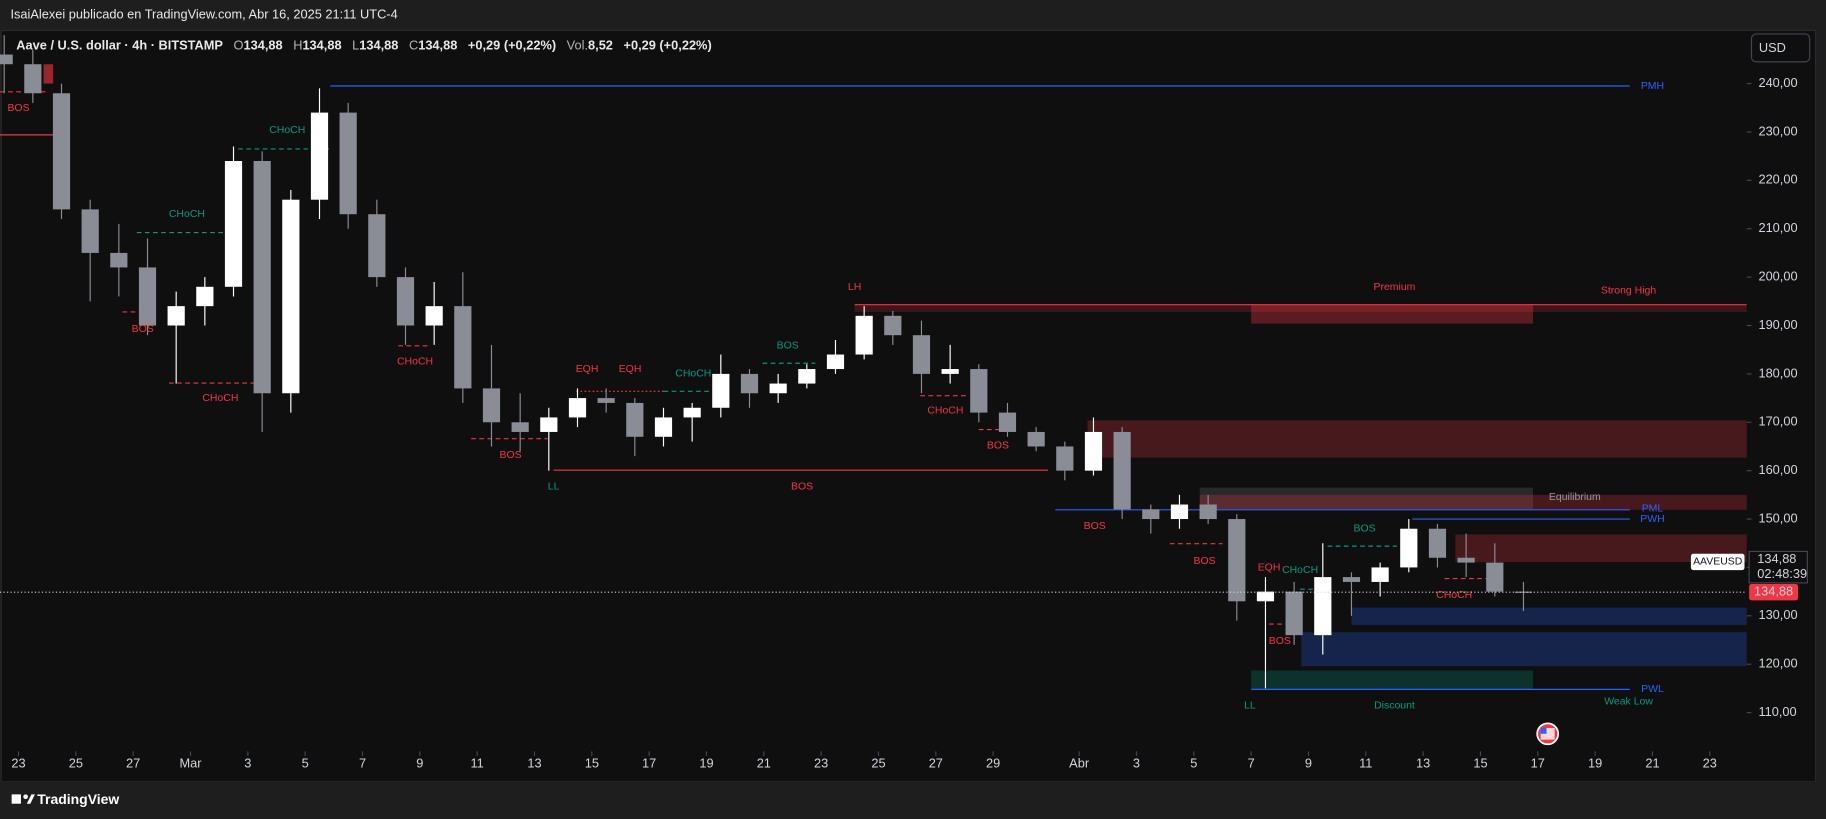  What do you see at coordinates (667, 45) in the screenshot?
I see `legend-volume-change: +0,29 (+0,22%)` at bounding box center [667, 45].